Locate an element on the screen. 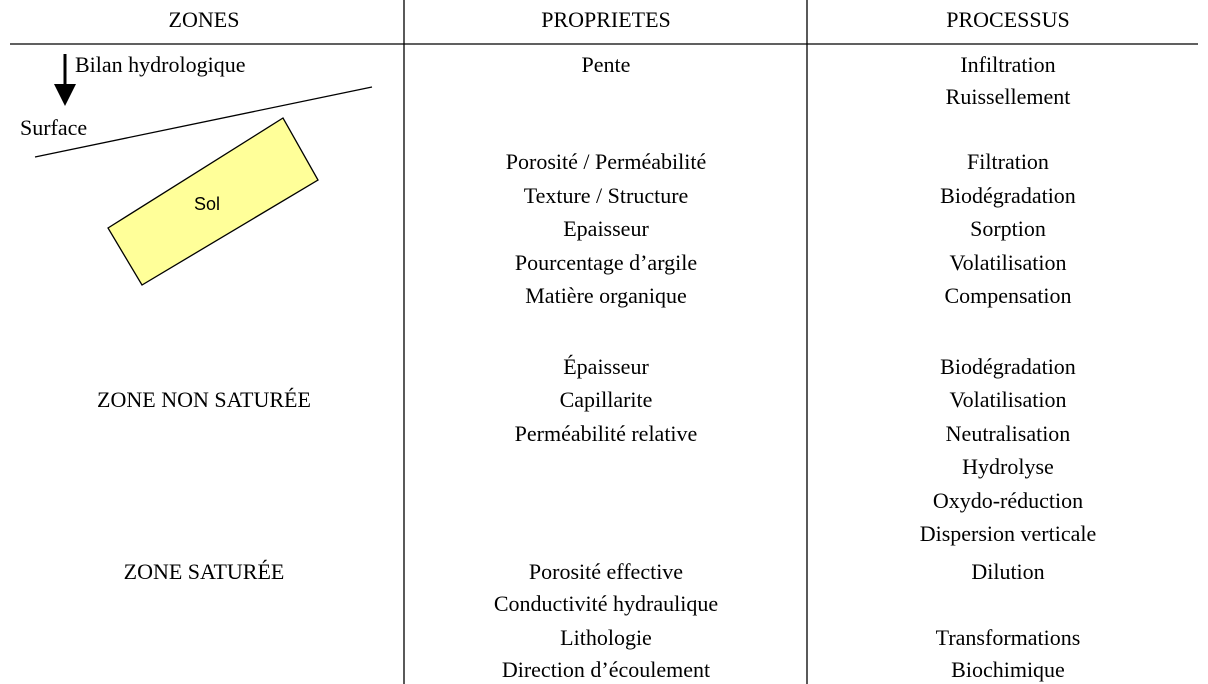 Image resolution: width=1208 pixels, height=684 pixels. soil-block is located at coordinates (213, 201).